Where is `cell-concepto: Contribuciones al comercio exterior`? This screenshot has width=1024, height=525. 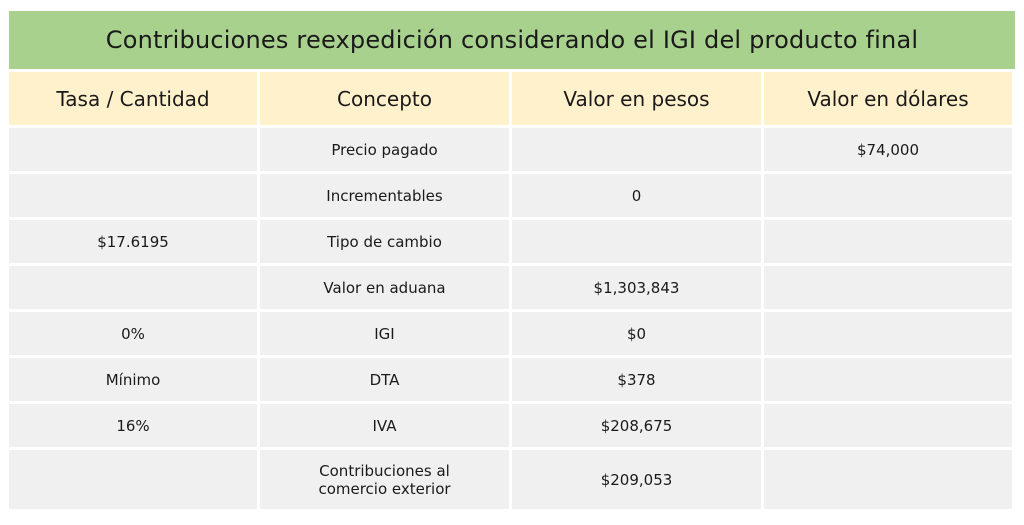
cell-concepto: Contribuciones al comercio exterior is located at coordinates (384, 479).